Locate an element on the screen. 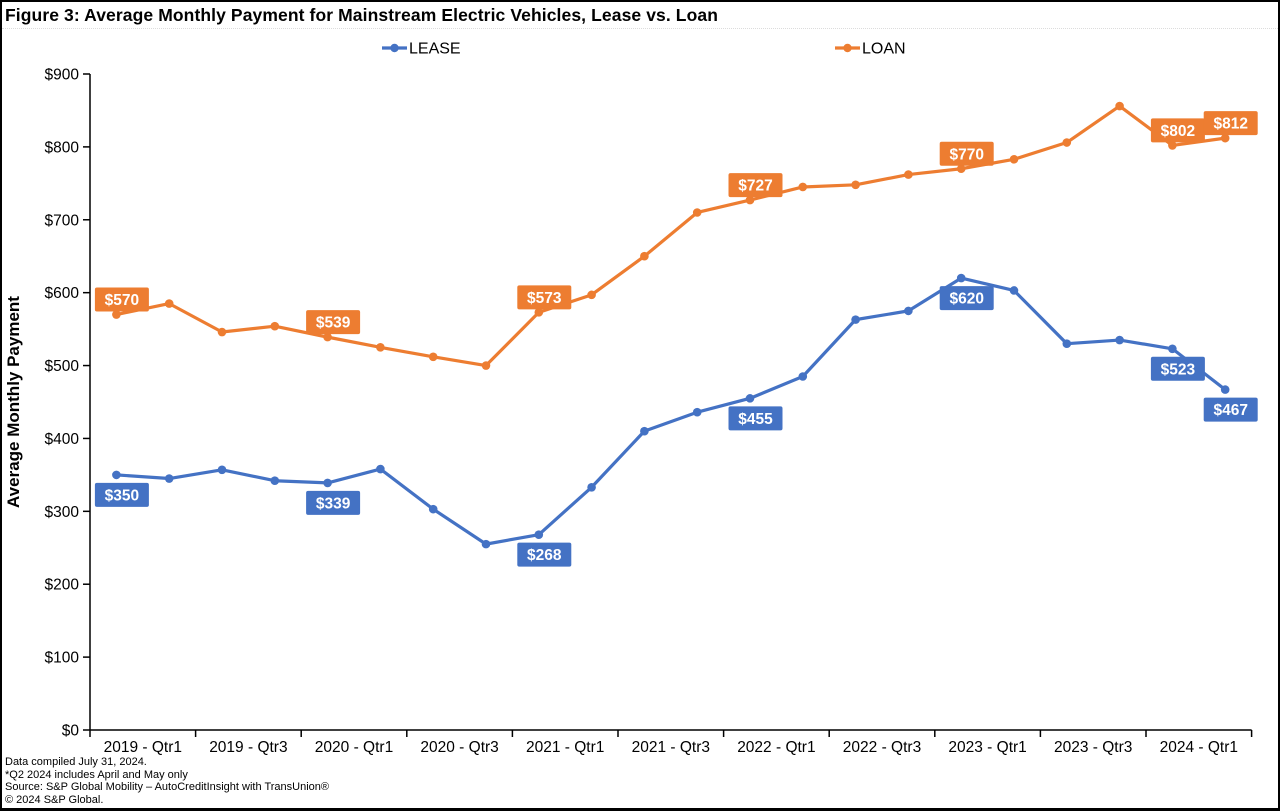 The image size is (1280, 811). x-axis-tick-label: 2020 - Qtr1 is located at coordinates (354, 747).